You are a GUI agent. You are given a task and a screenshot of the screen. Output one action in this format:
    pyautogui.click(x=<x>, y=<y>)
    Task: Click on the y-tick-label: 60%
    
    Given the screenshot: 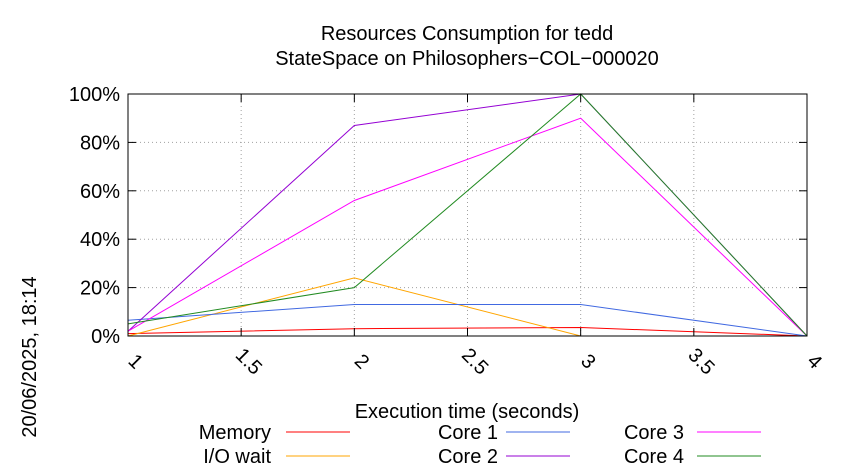 What is the action you would take?
    pyautogui.click(x=100, y=192)
    